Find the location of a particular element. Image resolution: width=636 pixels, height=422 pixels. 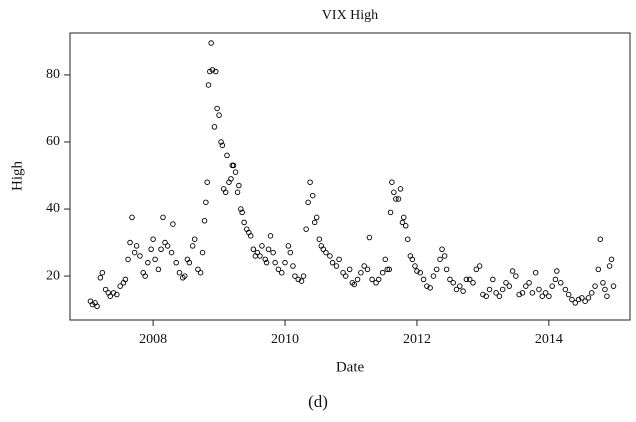

chart-title: VIX High is located at coordinates (350, 15).